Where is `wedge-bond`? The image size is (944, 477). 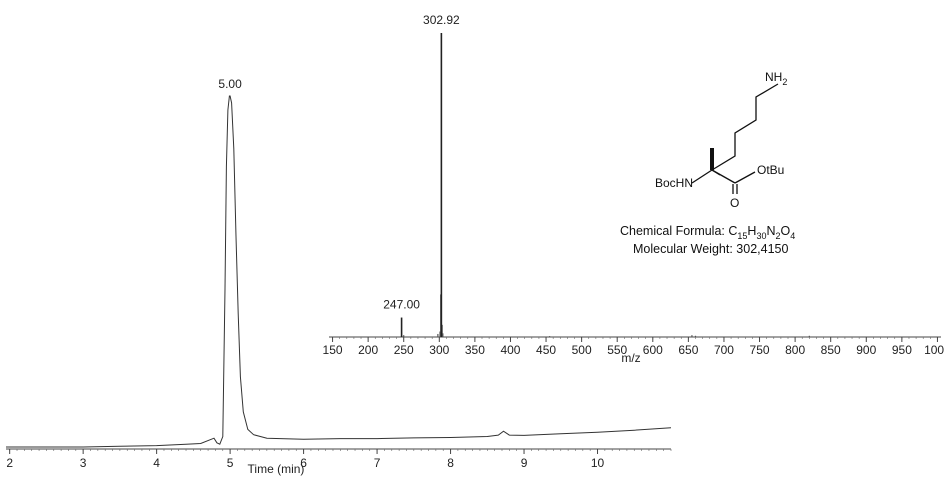
wedge-bond is located at coordinates (712, 159).